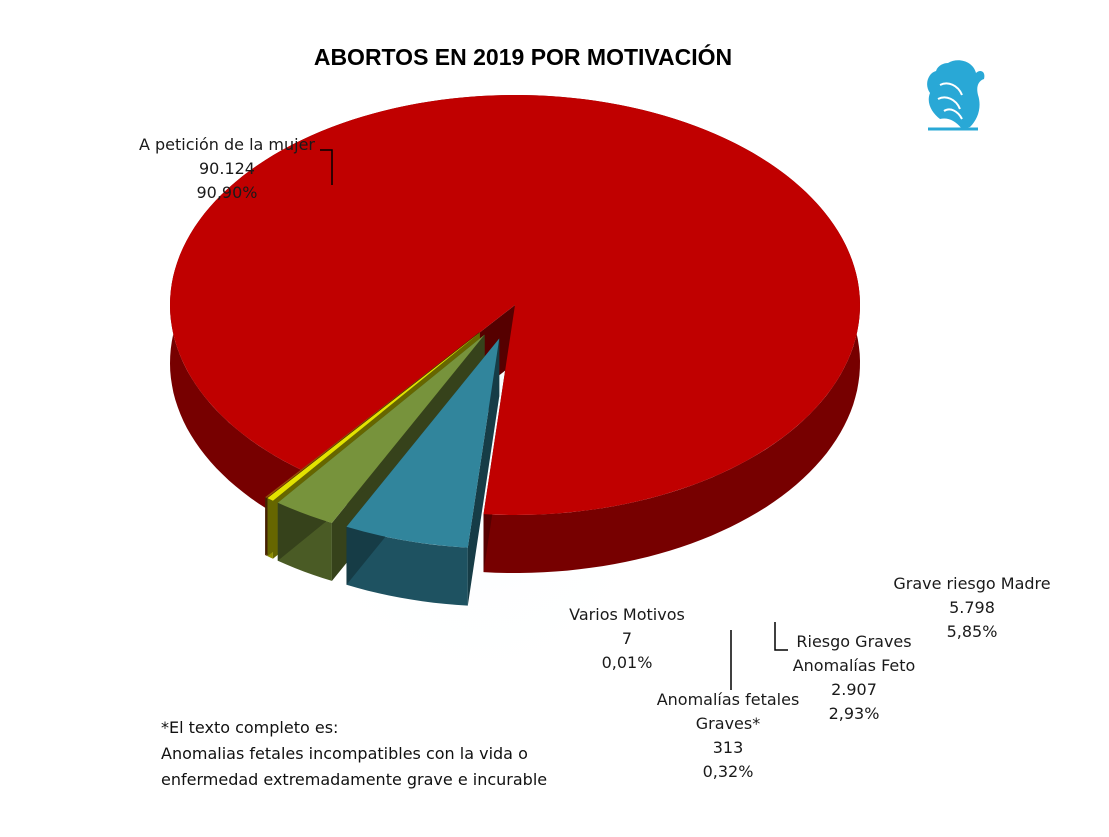  I want to click on label-a-peticion-value: 90.124, so click(227, 168).